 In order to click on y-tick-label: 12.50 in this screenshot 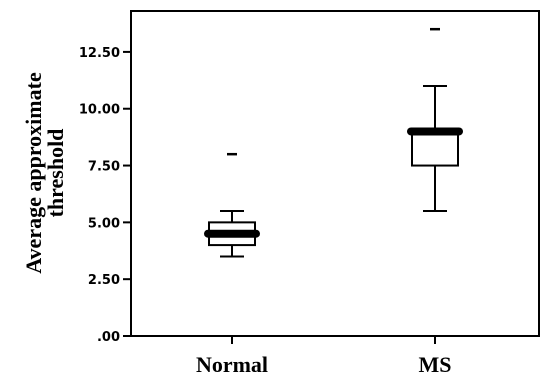, I will do `click(99, 53)`.